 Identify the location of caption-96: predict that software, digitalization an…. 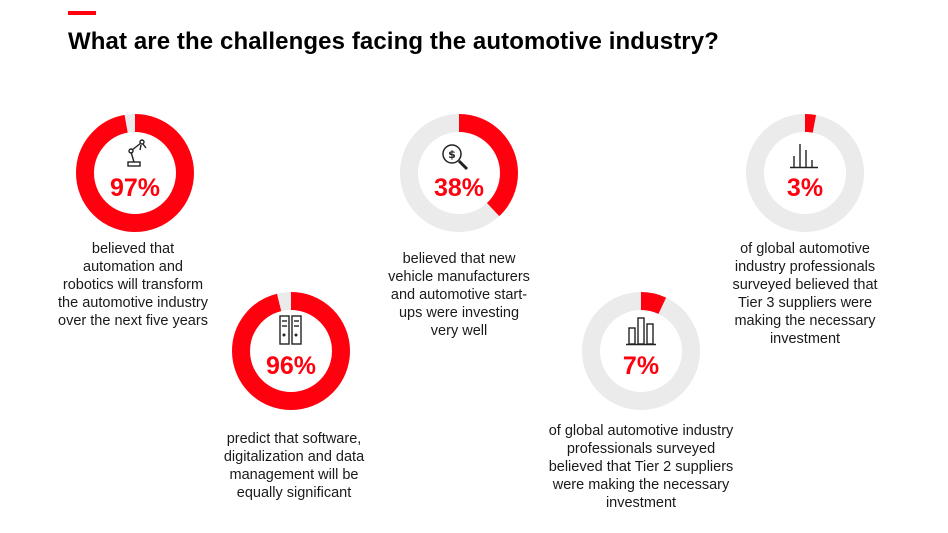
(294, 466).